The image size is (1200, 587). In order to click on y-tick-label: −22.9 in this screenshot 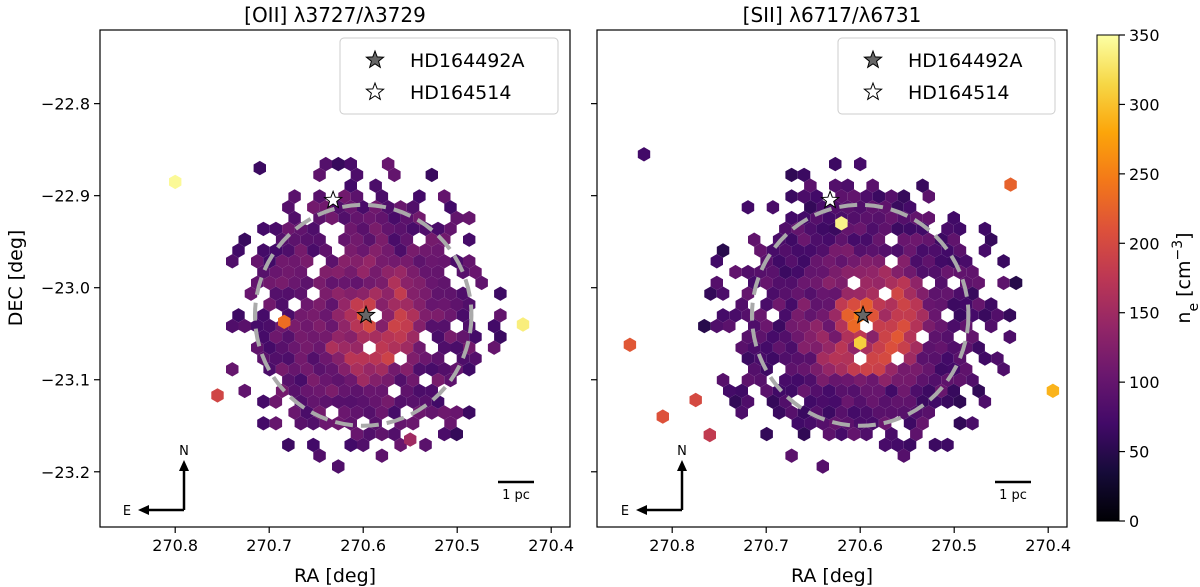, I will do `click(65, 196)`.